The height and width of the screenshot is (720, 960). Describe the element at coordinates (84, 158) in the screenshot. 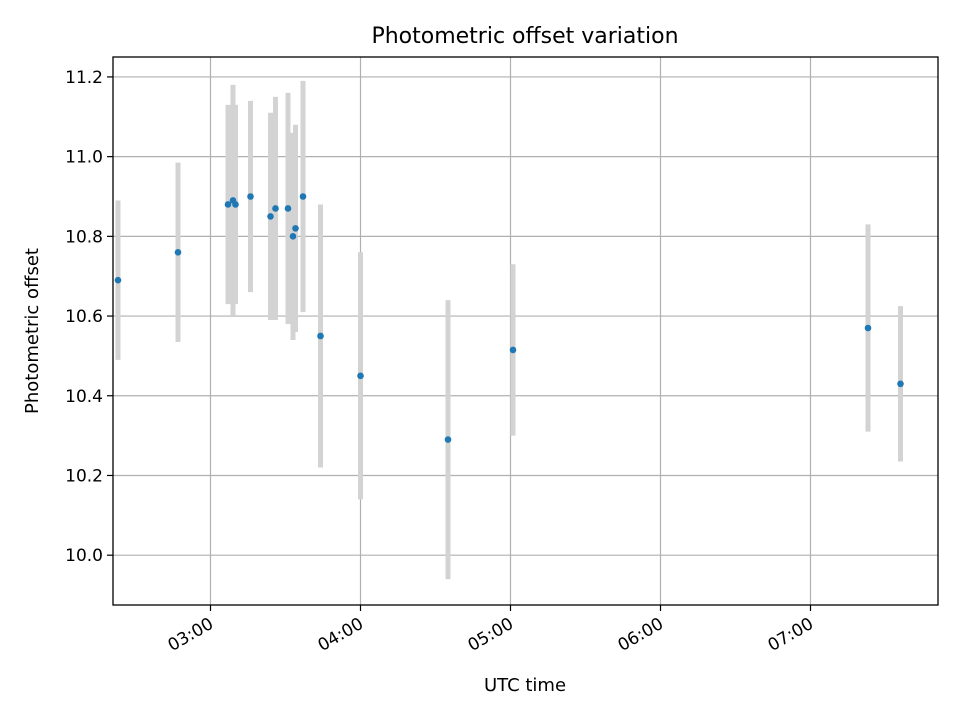

I see `y-tick-label: 11.0` at that location.